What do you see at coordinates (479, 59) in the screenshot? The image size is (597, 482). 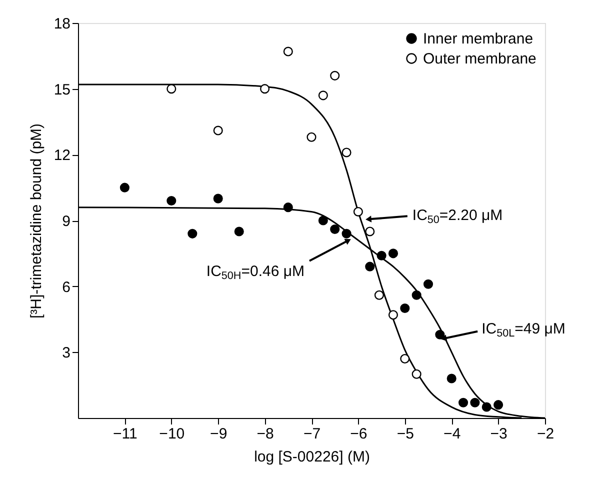 I see `legend-label: Outer membrane` at bounding box center [479, 59].